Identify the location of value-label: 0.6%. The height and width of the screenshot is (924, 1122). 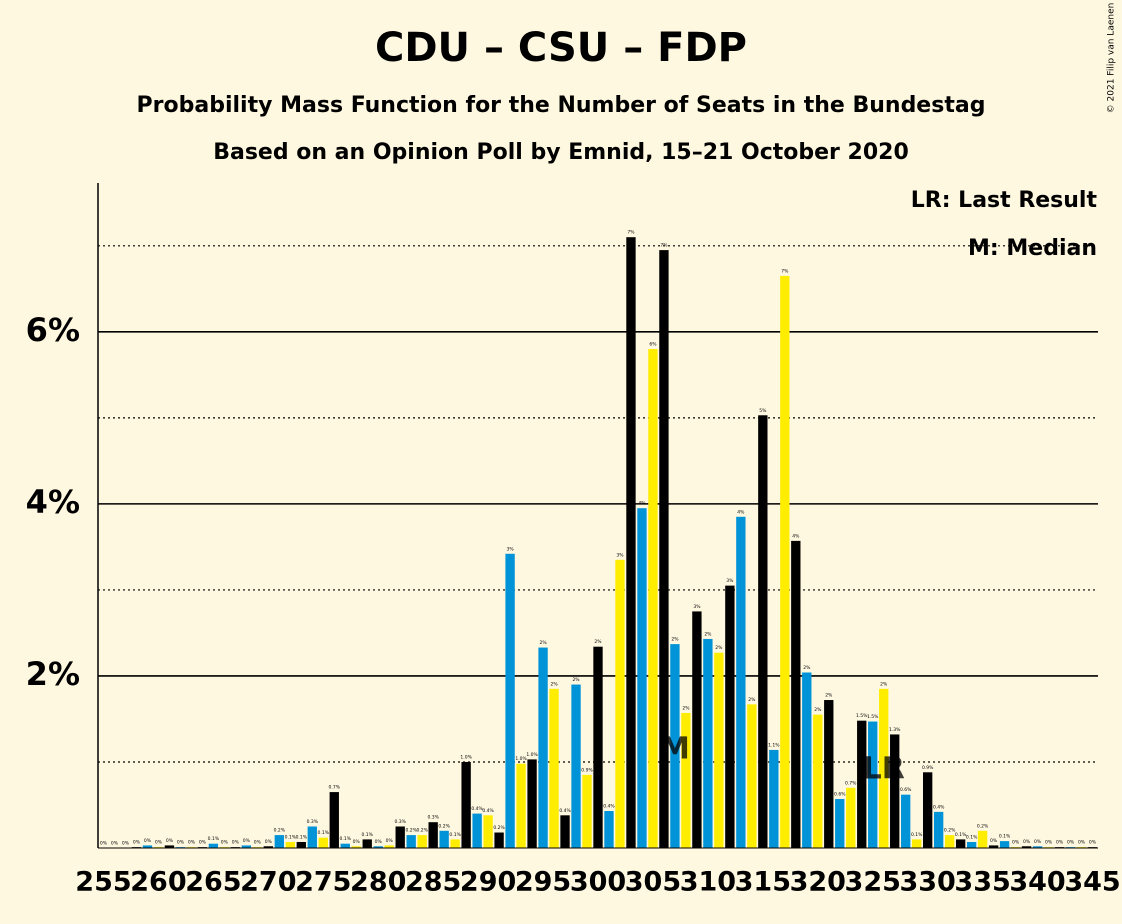
(840, 794).